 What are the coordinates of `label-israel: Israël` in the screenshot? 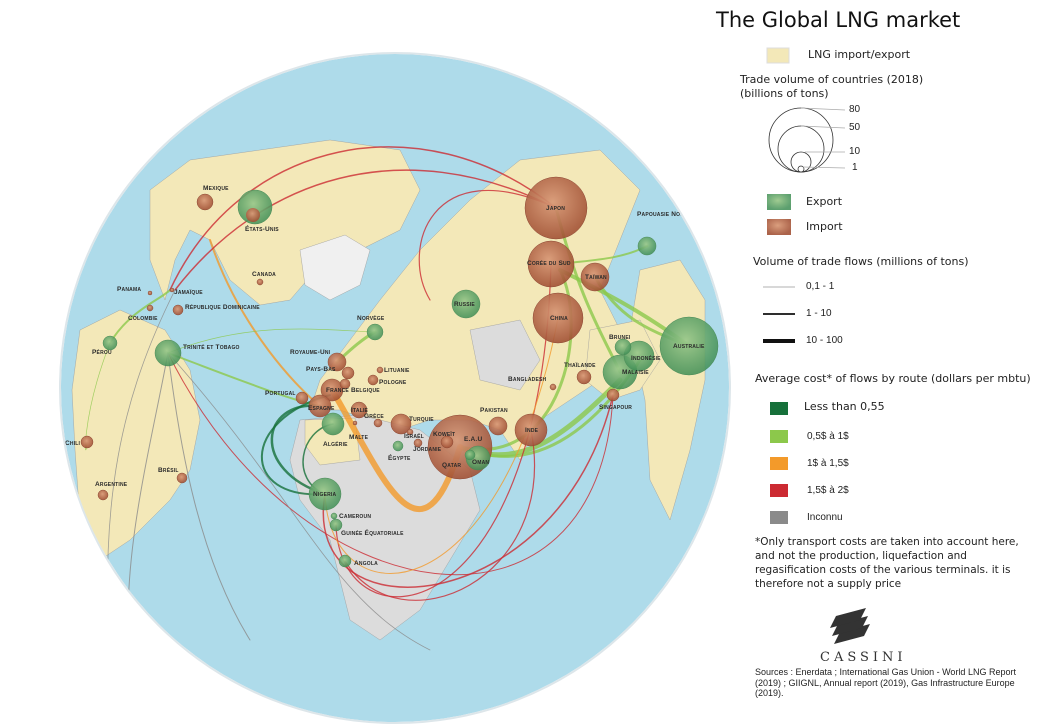 It's located at (414, 436).